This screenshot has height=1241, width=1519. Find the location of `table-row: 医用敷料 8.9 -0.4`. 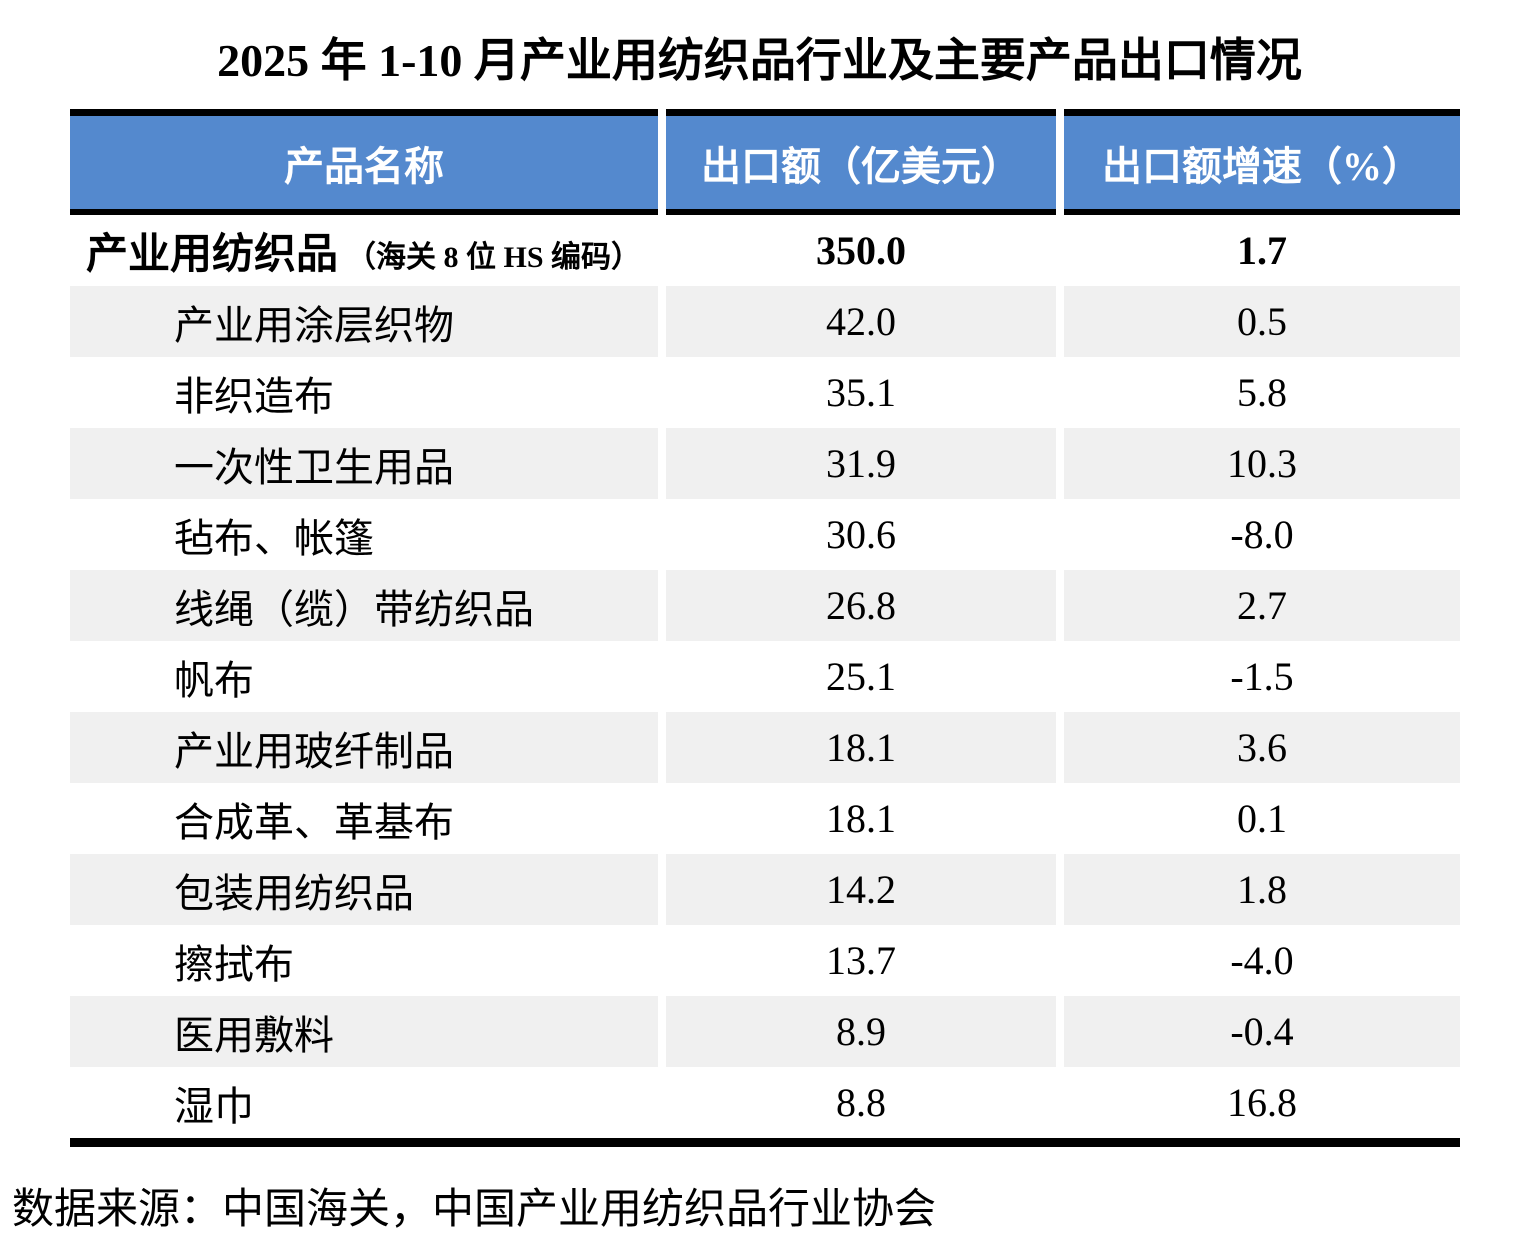

table-row: 医用敷料 8.9 -0.4 is located at coordinates (765, 1031).